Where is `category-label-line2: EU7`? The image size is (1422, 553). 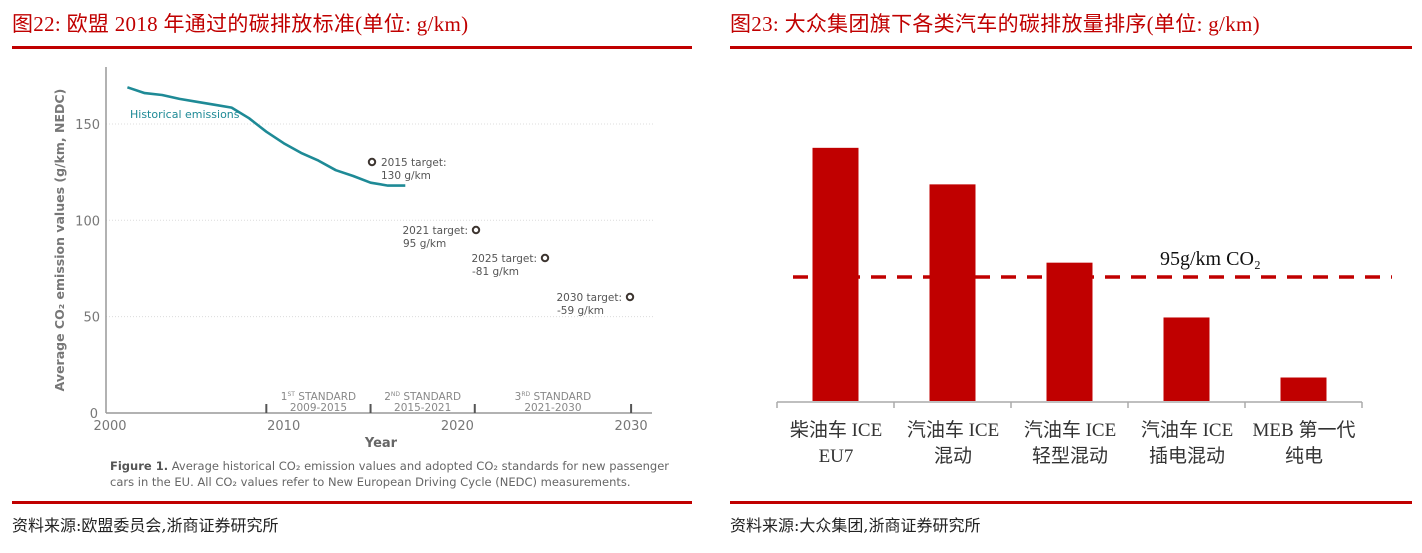
category-label-line2: EU7 is located at coordinates (836, 456).